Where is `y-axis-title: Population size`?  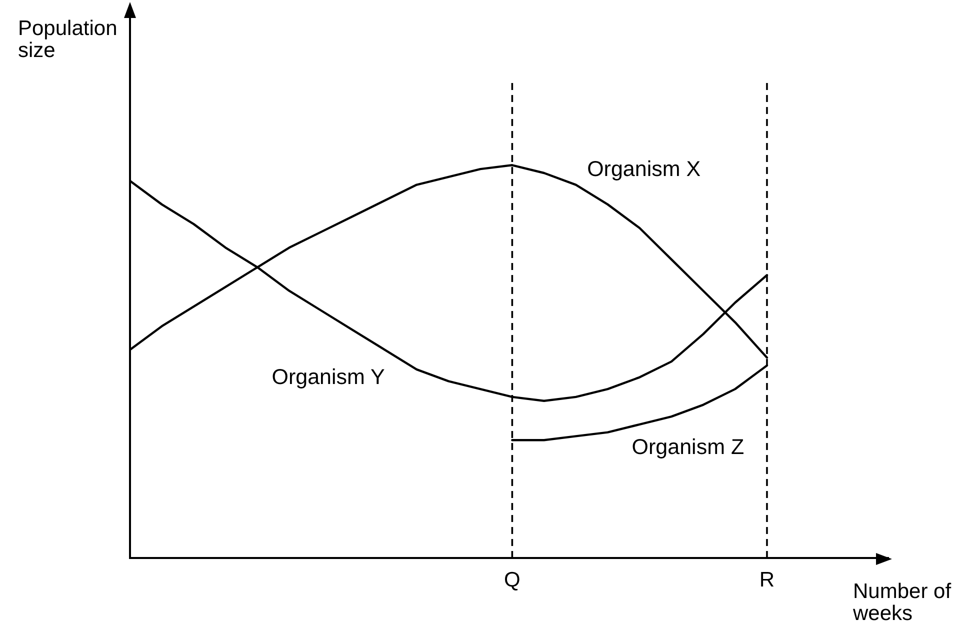
y-axis-title: Population size is located at coordinates (68, 39).